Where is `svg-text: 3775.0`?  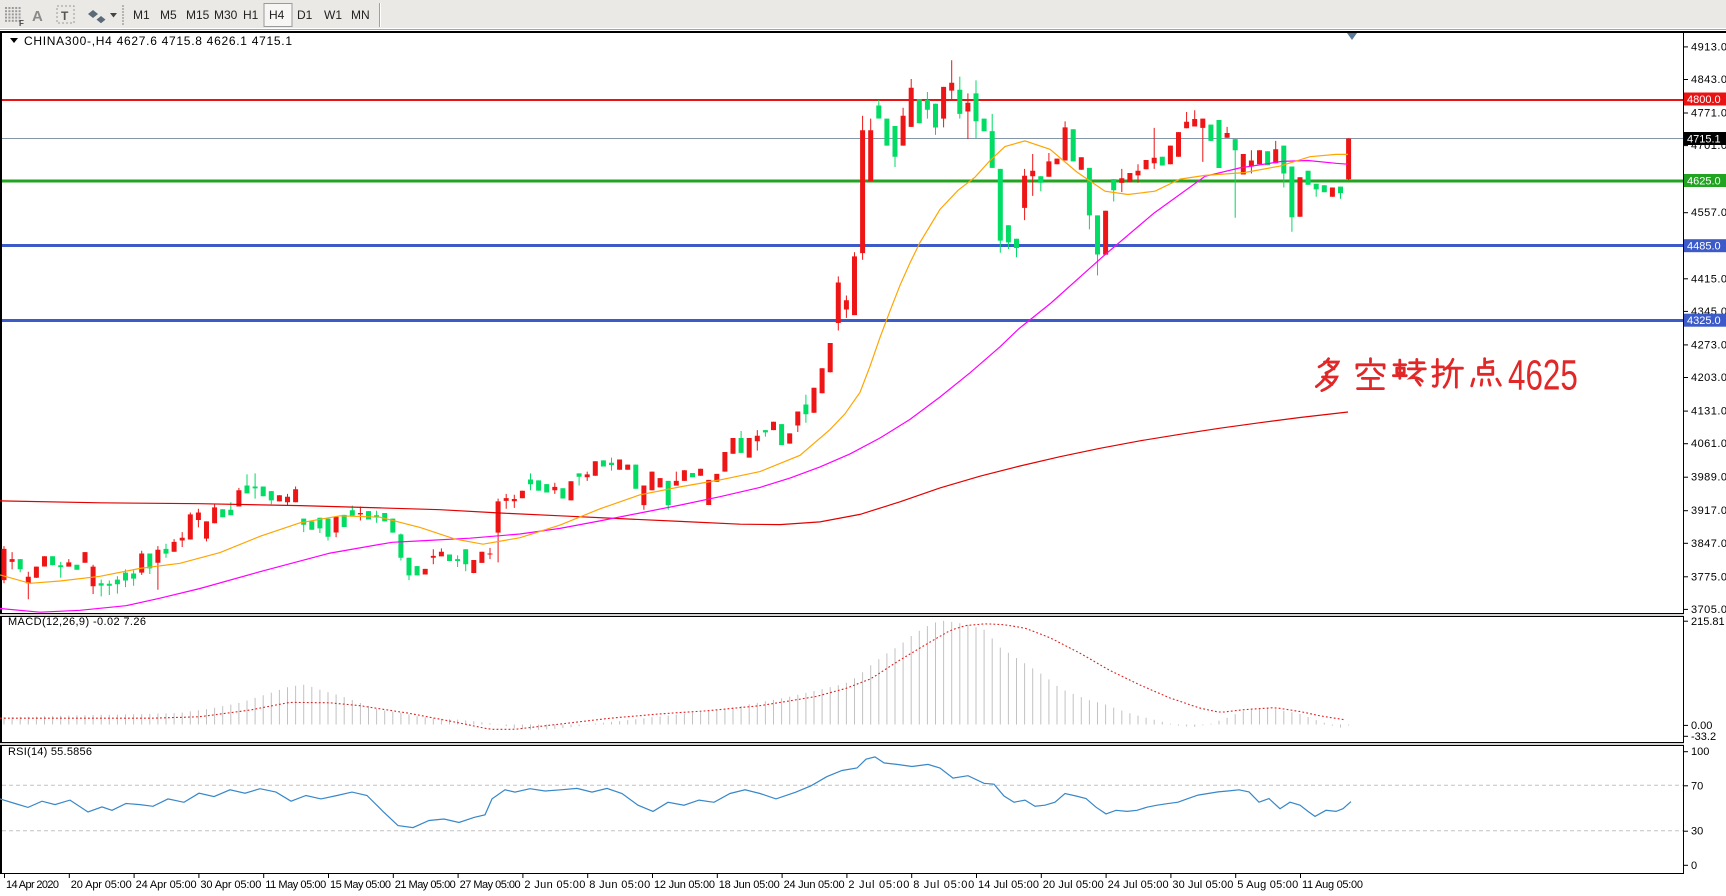
svg-text: 3775.0 is located at coordinates (1708, 577).